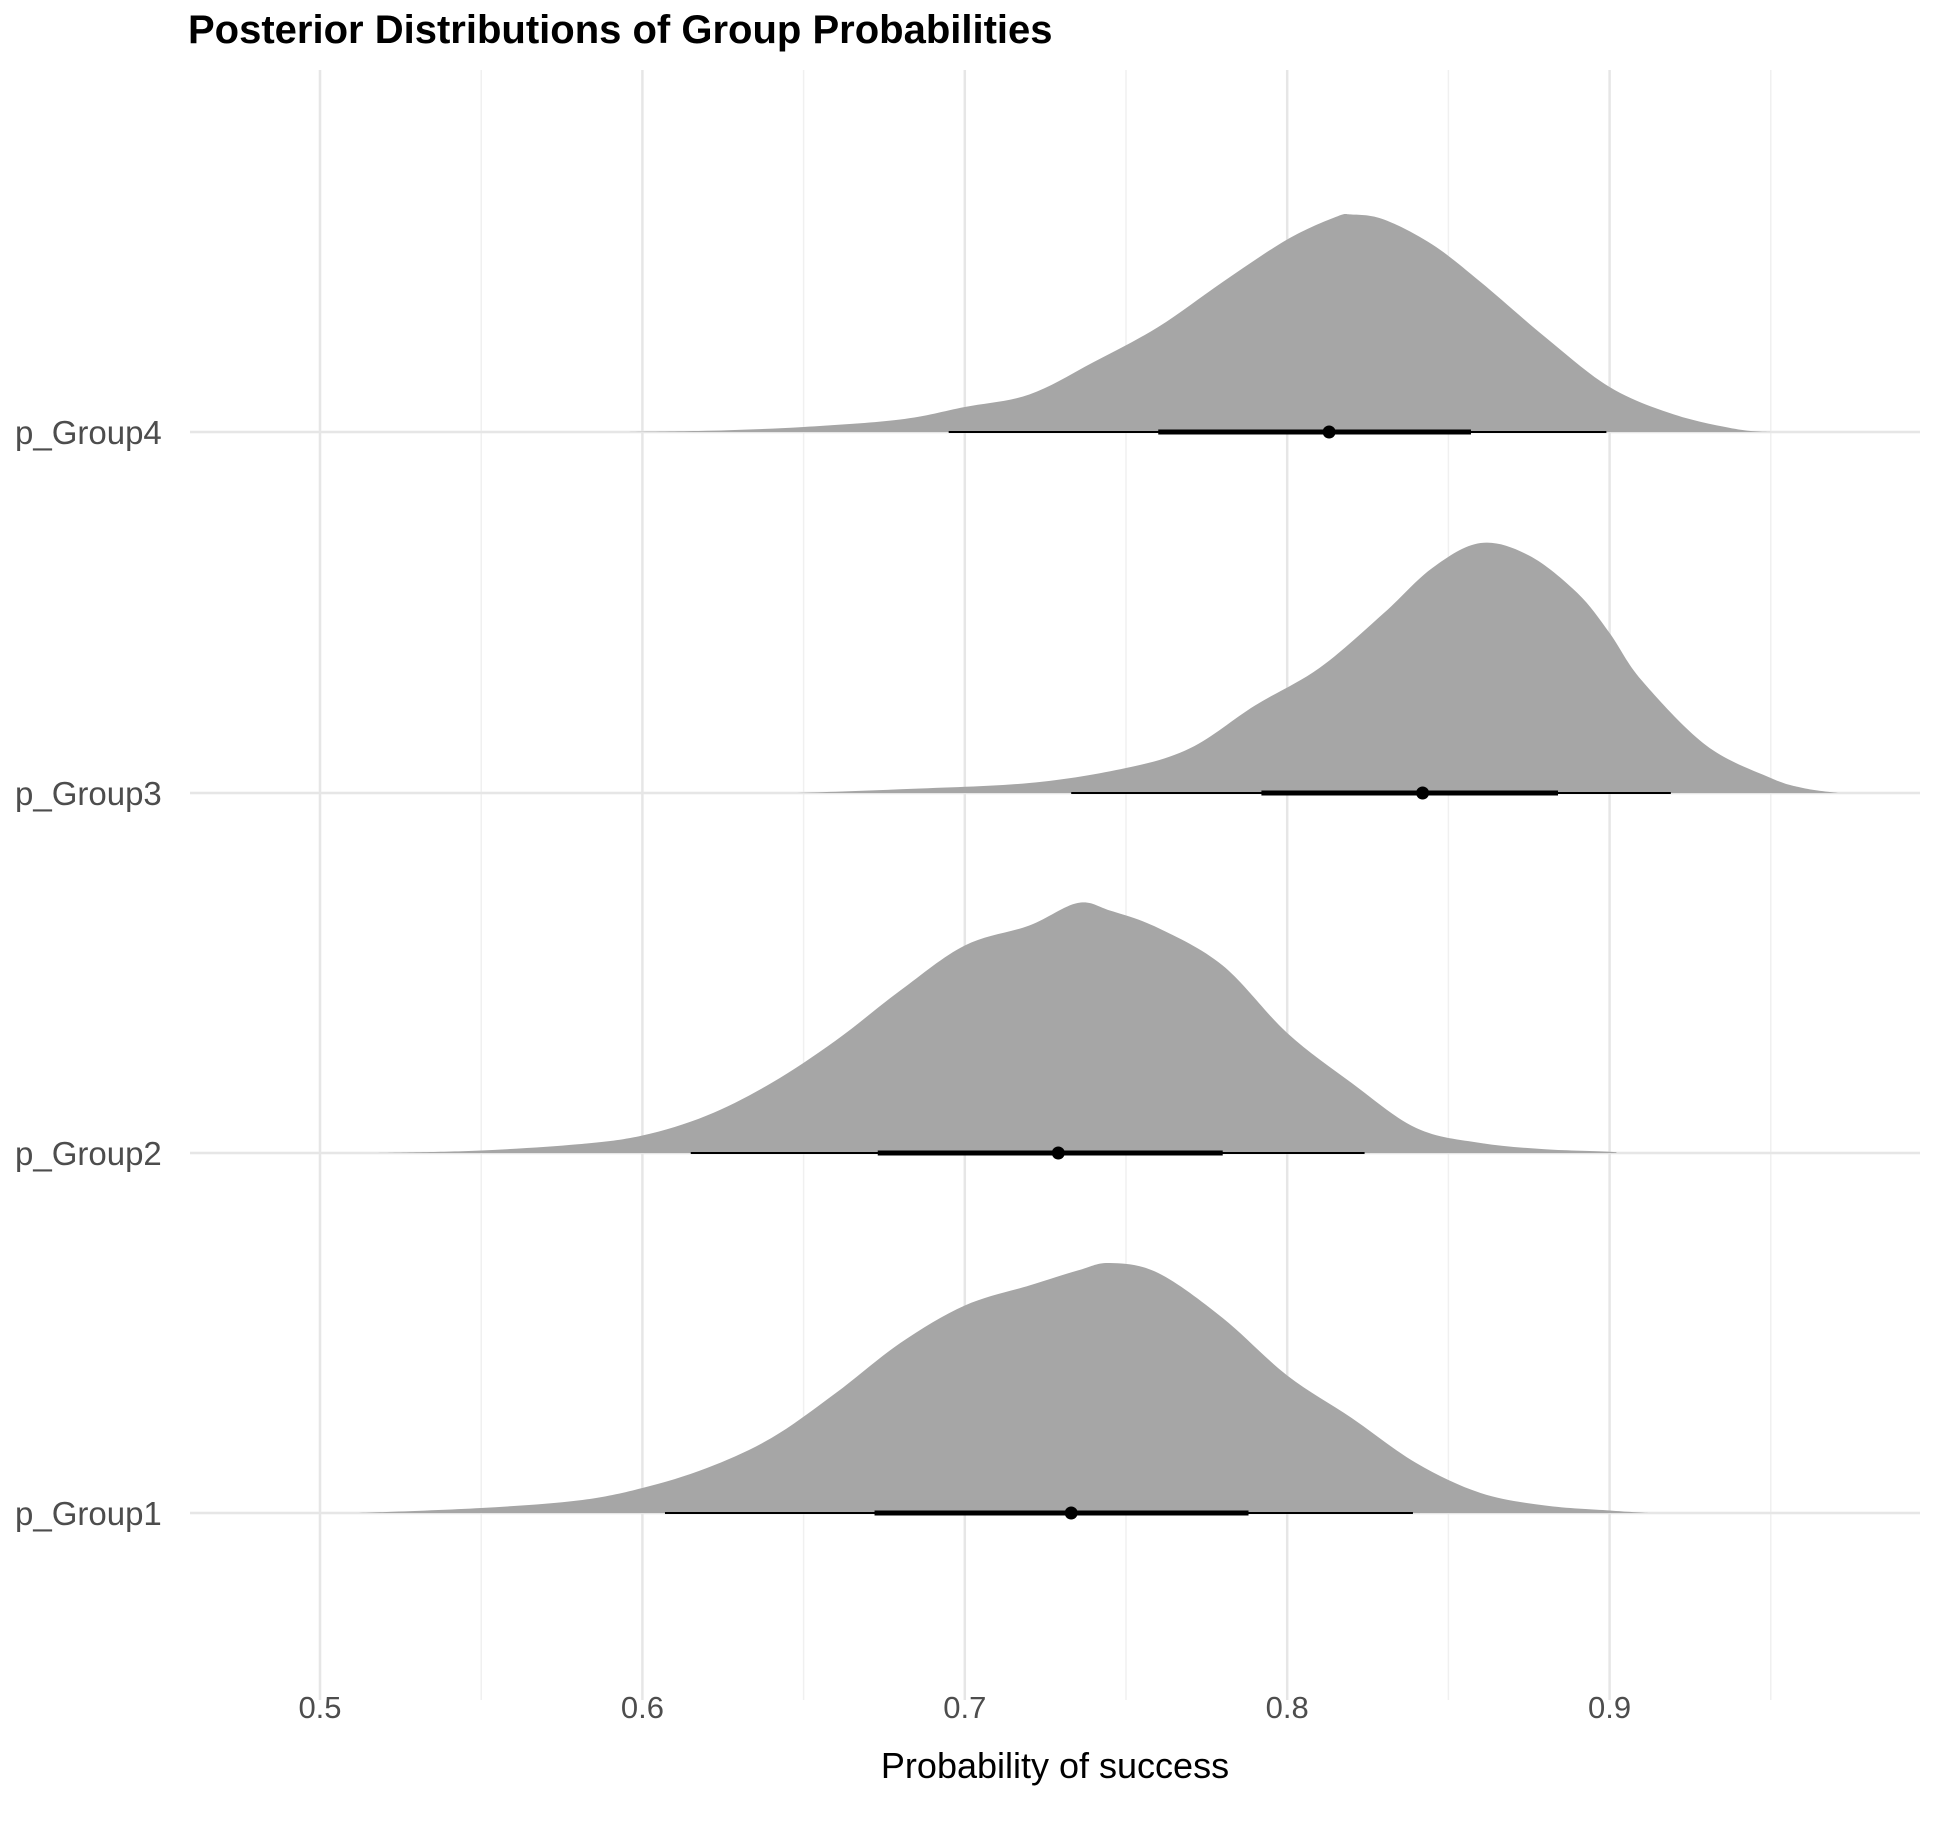 The height and width of the screenshot is (1839, 1933). What do you see at coordinates (1058, 1153) in the screenshot?
I see `point-estimate-p_Group2` at bounding box center [1058, 1153].